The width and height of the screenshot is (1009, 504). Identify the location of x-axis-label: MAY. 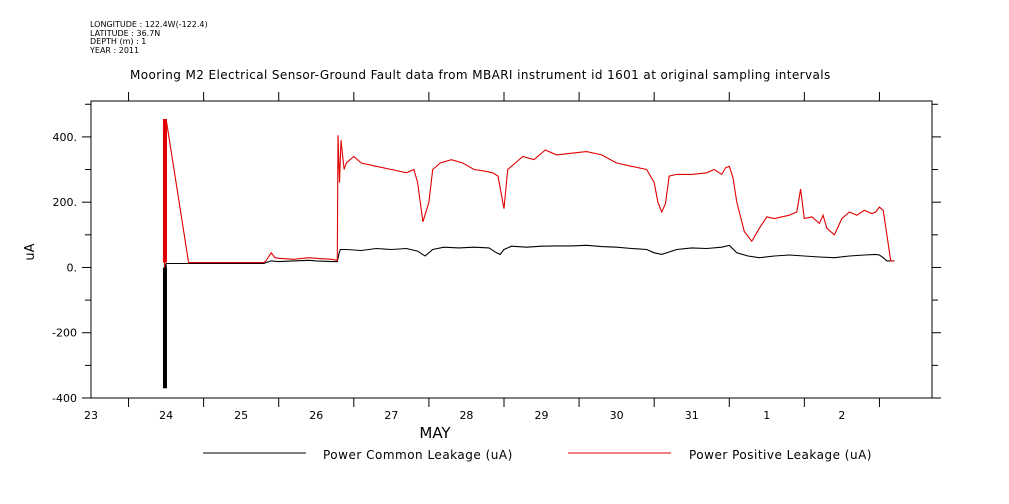
(435, 433).